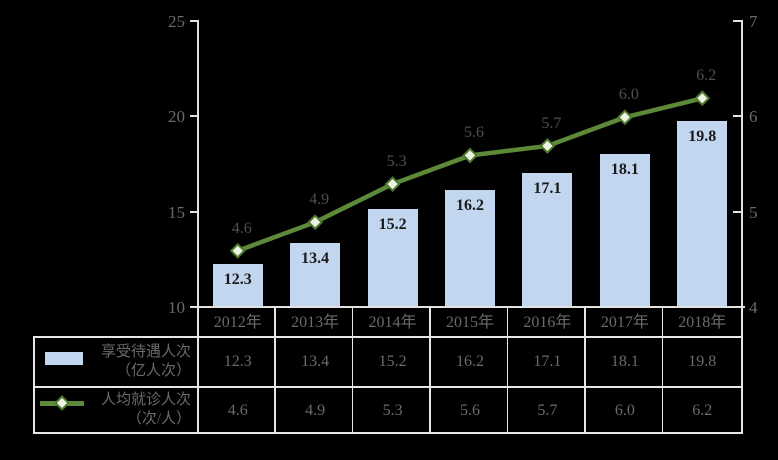  I want to click on left-axis-tick-label: 25, so click(176, 21).